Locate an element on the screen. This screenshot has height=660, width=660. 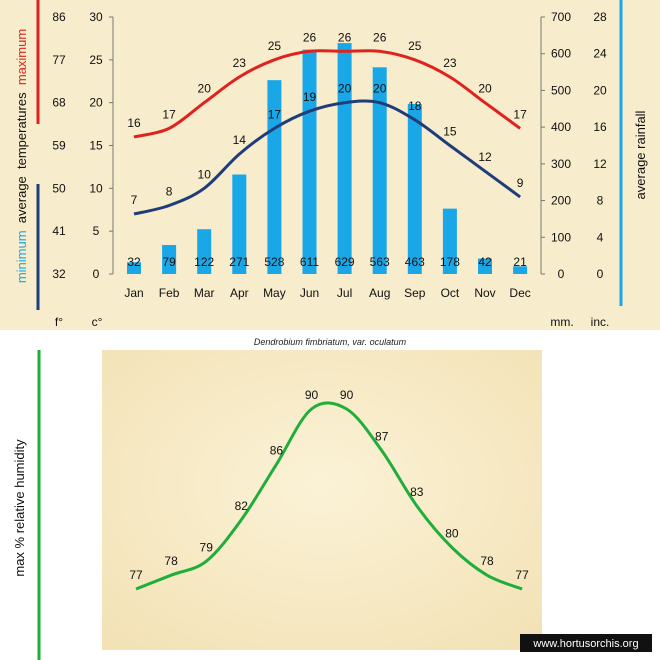
humidity-value-label: 80 is located at coordinates (452, 533).